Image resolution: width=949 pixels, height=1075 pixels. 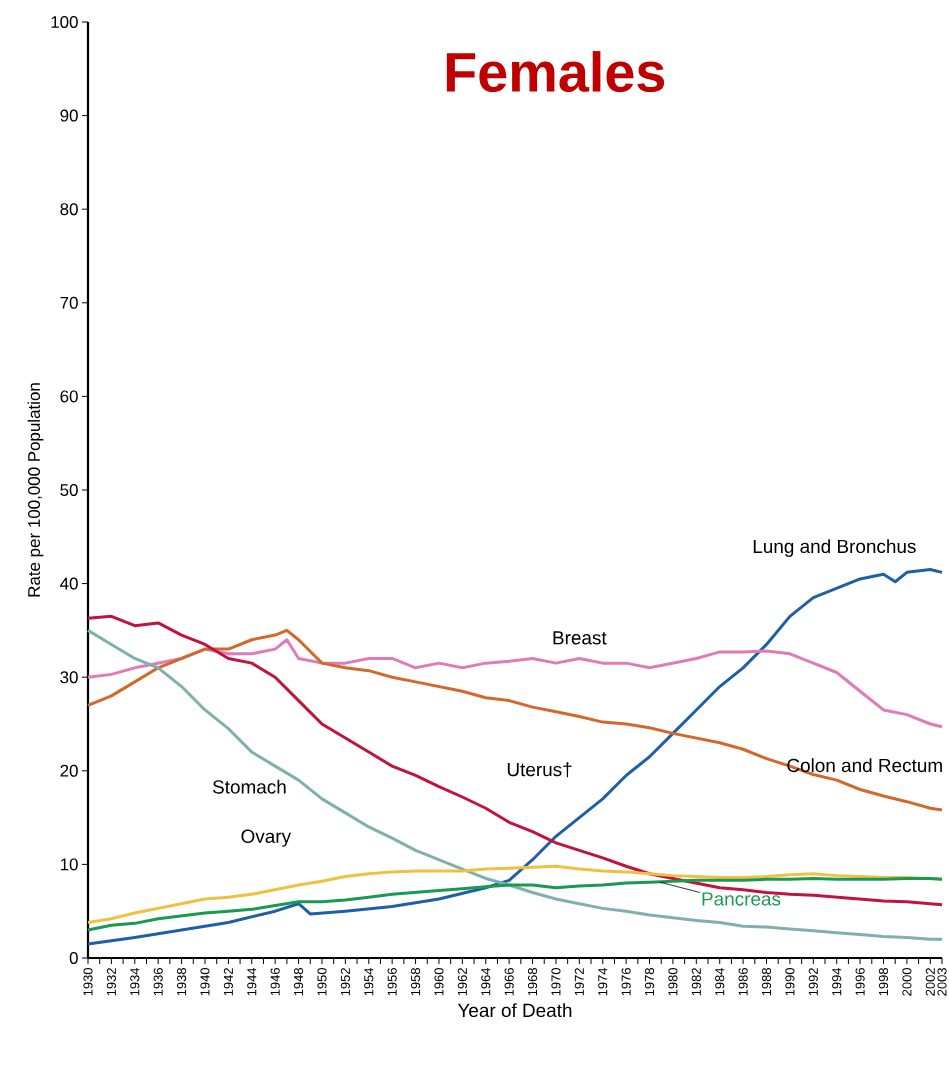 I want to click on x-tick-label: 2003, so click(x=942, y=982).